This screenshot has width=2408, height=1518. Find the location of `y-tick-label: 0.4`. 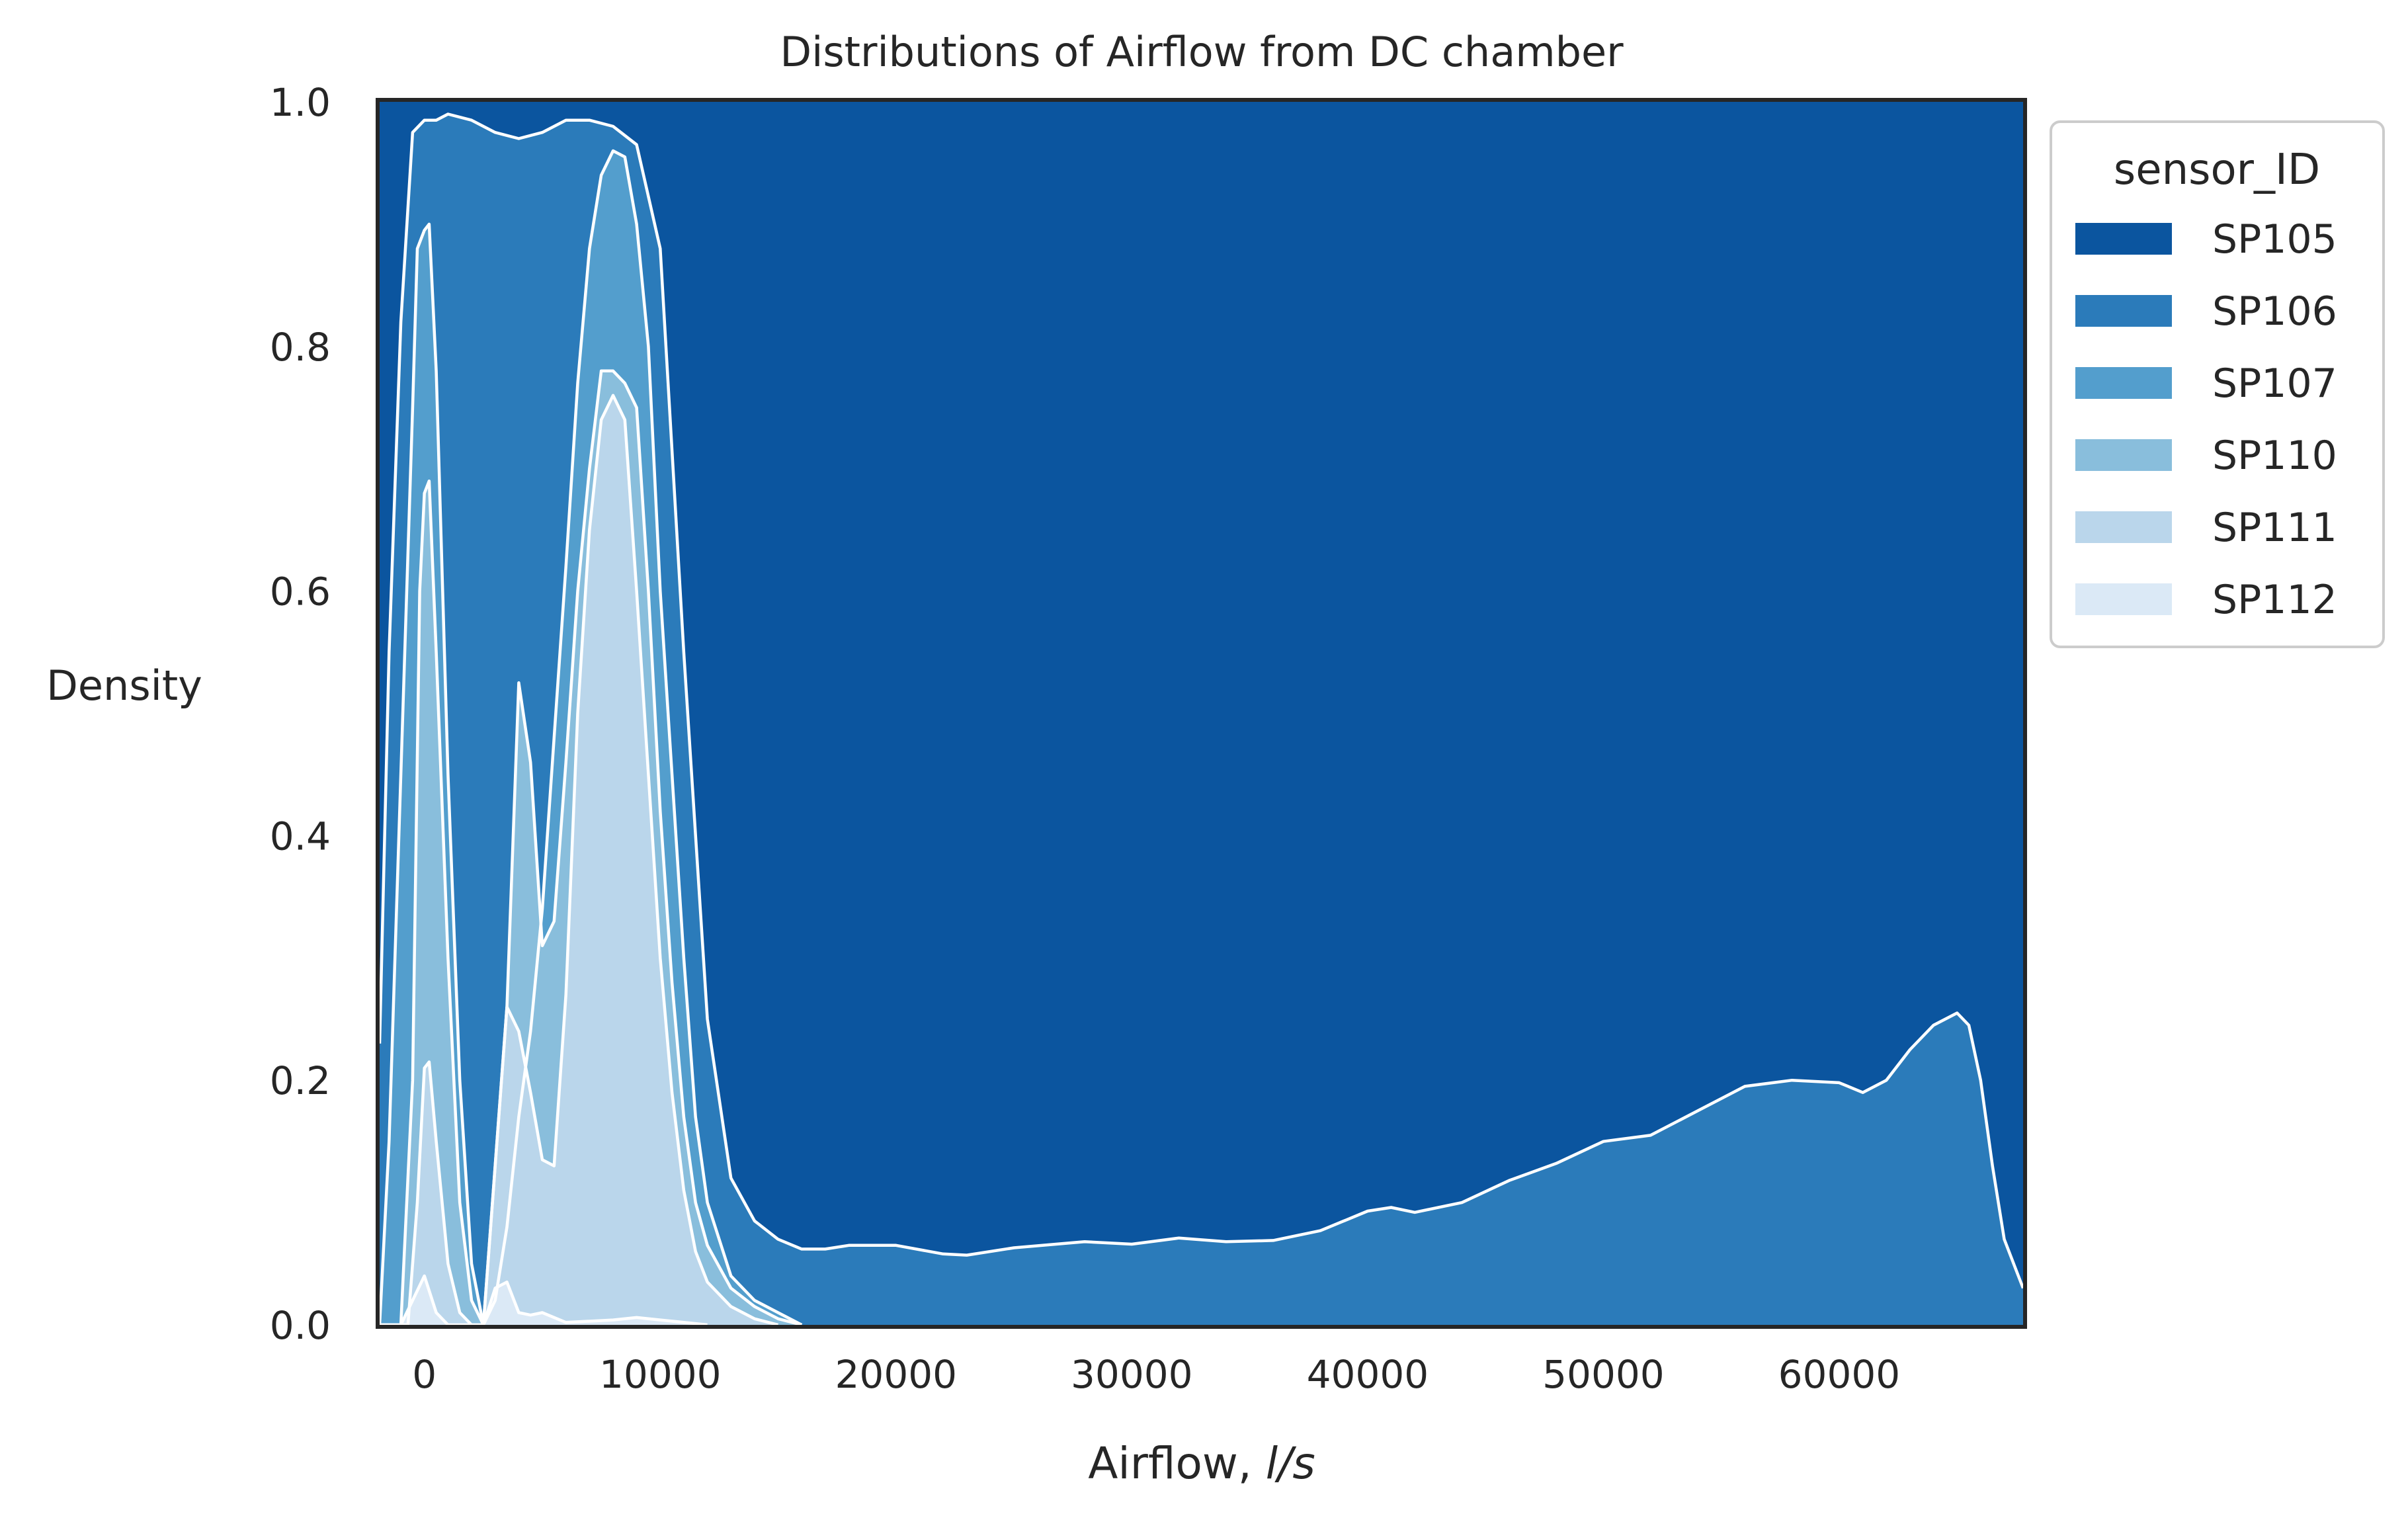

y-tick-label: 0.4 is located at coordinates (300, 836).